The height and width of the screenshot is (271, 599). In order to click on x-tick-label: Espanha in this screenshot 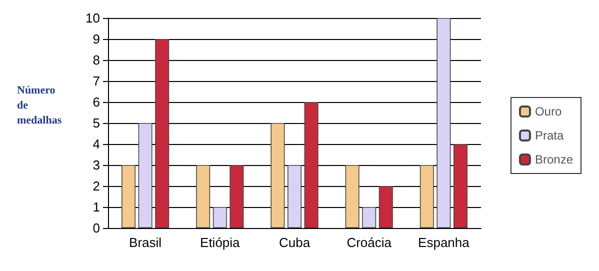, I will do `click(444, 242)`.